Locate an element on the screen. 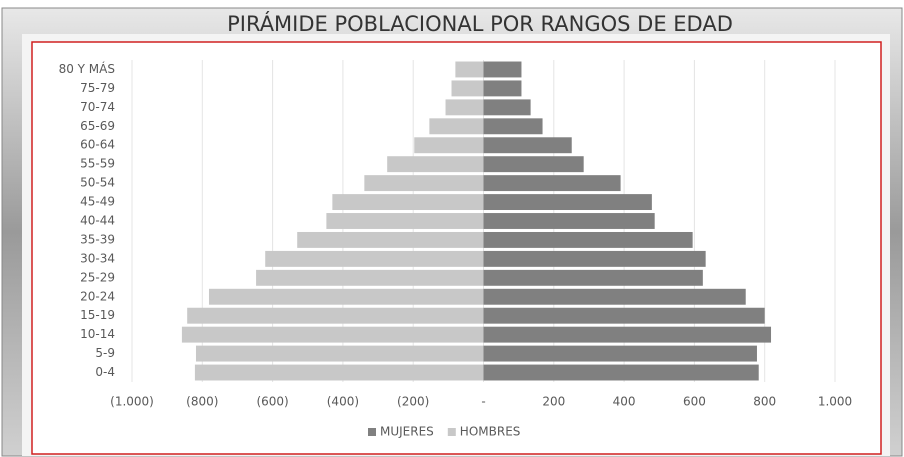  y-tick-label: 10-14 is located at coordinates (97, 334).